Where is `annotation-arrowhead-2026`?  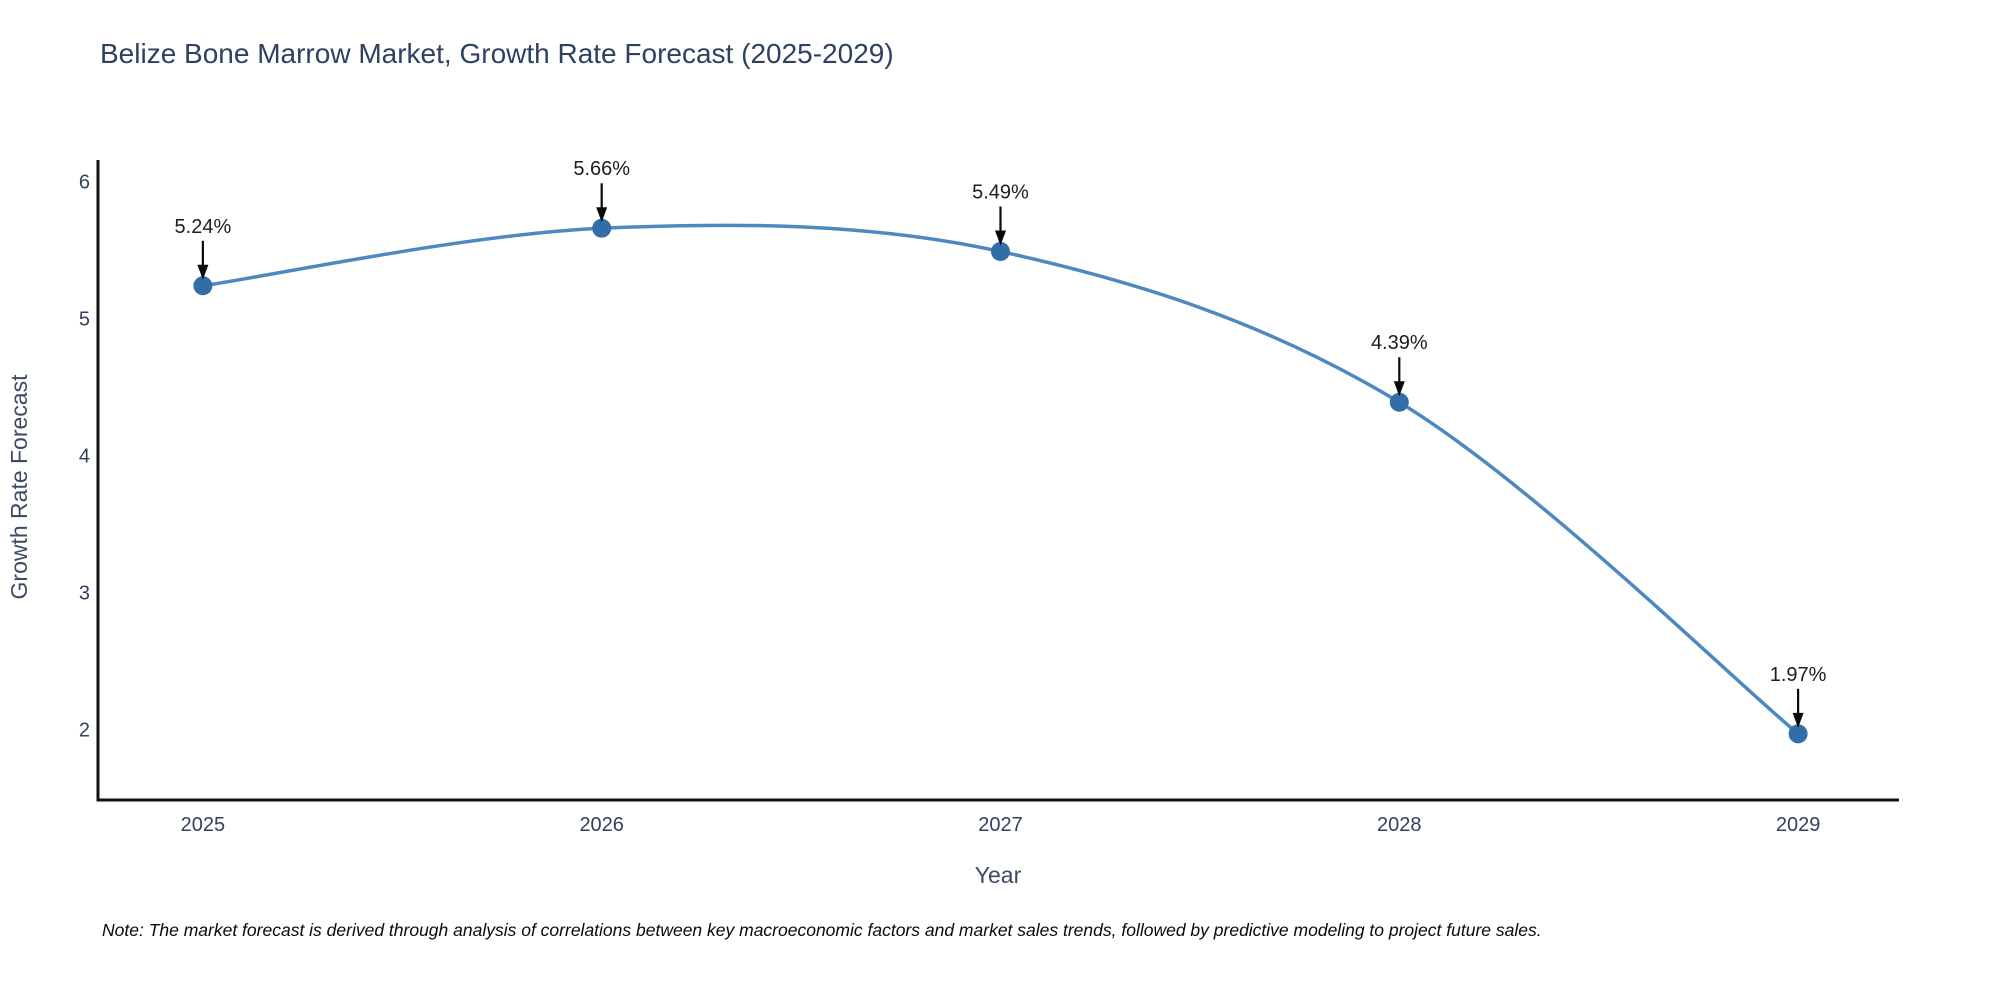 annotation-arrowhead-2026 is located at coordinates (602, 215).